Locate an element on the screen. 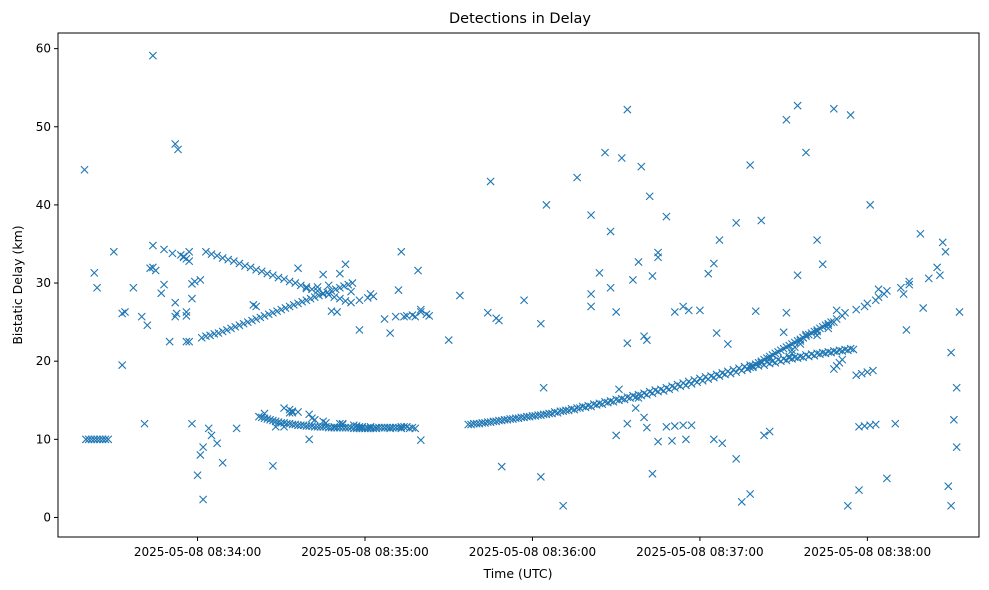 This screenshot has width=989, height=590. y-tick-label: 60 is located at coordinates (43, 49).